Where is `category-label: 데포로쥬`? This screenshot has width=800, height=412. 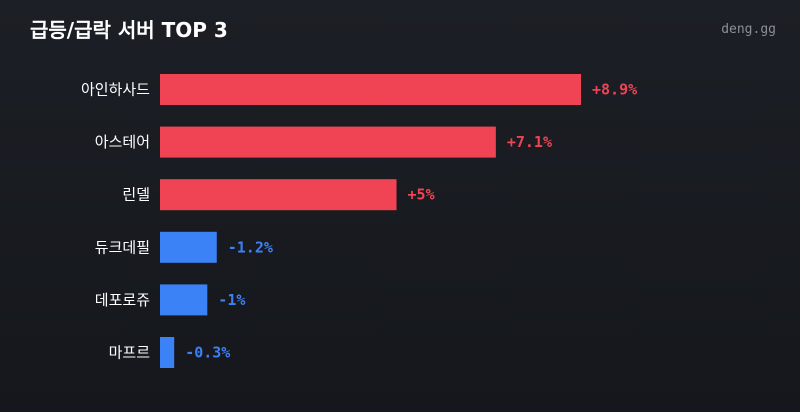 category-label: 데포로쥬 is located at coordinates (122, 300).